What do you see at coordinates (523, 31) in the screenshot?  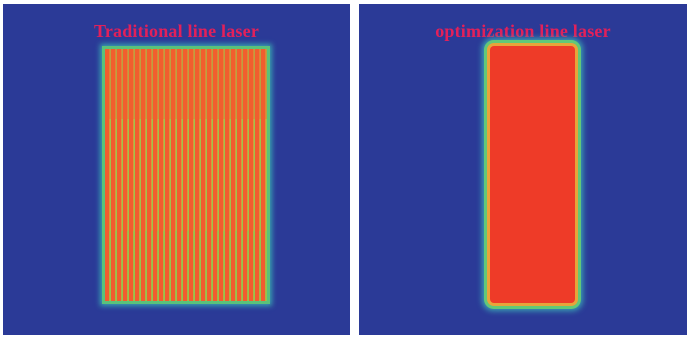 I see `optimization-laser-title: optimization line laser` at bounding box center [523, 31].